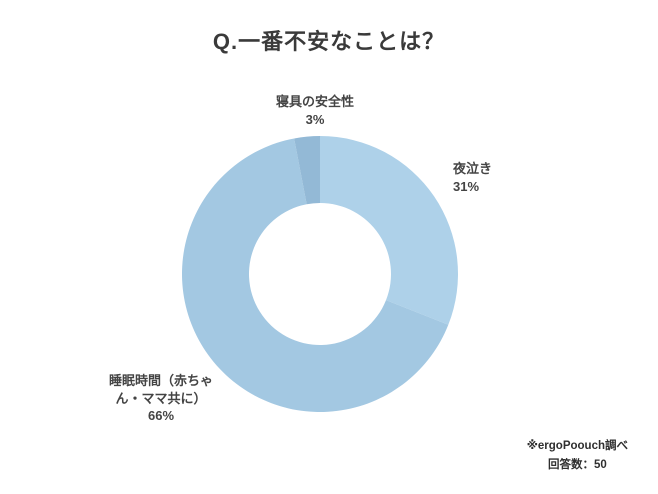 The image size is (658, 494). I want to click on slice-percent: 66%, so click(161, 416).